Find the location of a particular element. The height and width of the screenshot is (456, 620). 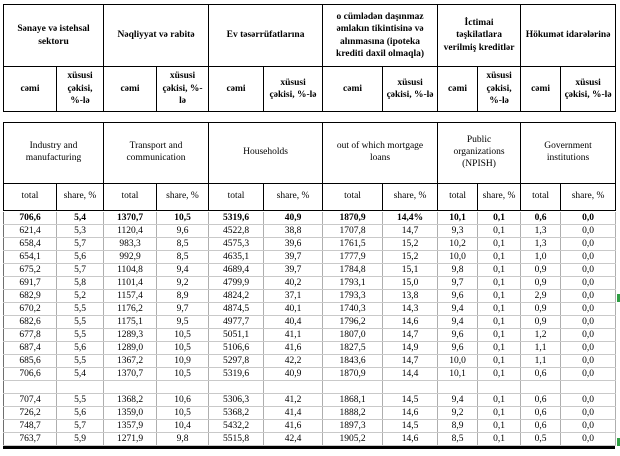

table-cell: 1761,5 is located at coordinates (352, 244).